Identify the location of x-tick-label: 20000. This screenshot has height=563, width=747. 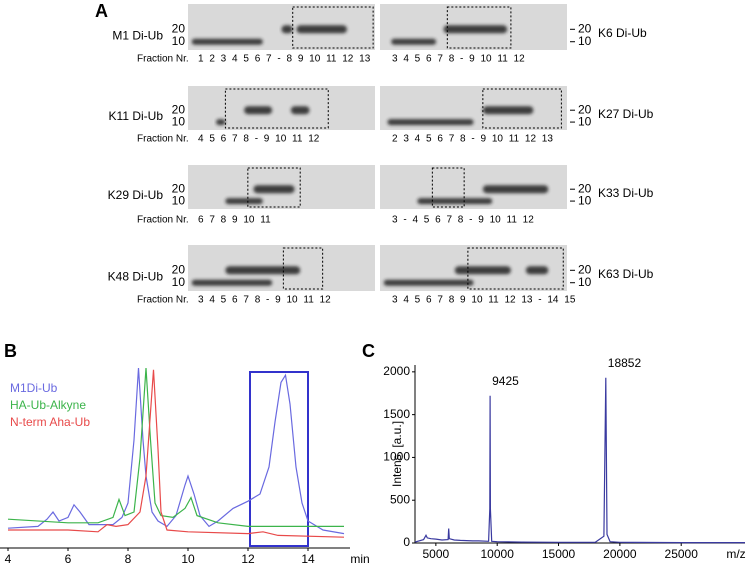
(620, 554).